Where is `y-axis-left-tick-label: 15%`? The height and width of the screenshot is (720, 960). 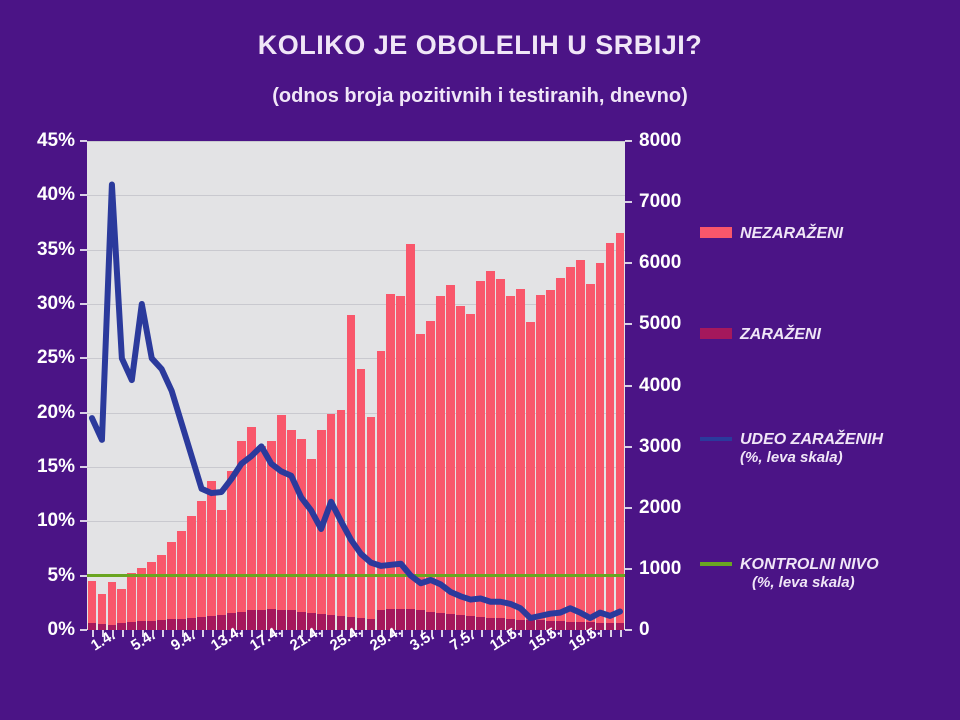
y-axis-left-tick-label: 15% is located at coordinates (55, 466).